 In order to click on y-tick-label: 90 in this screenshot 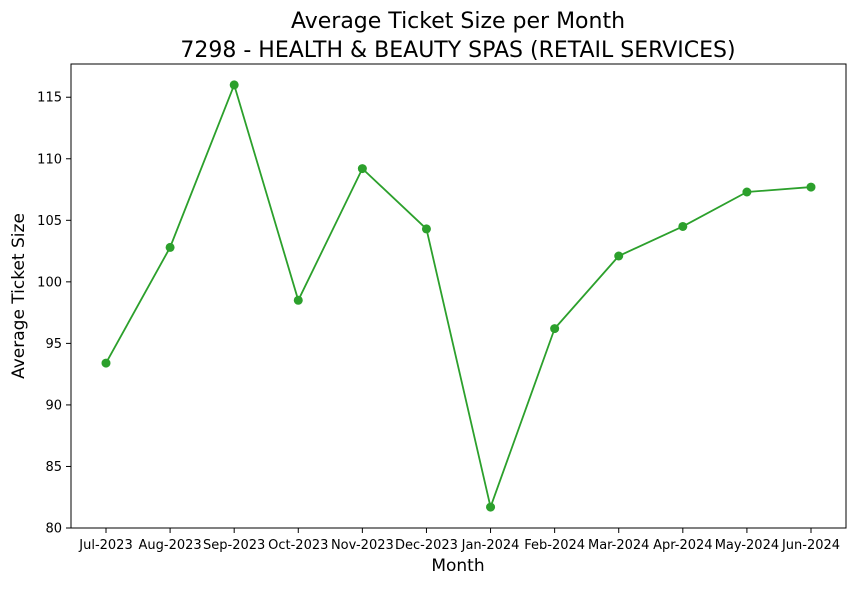, I will do `click(53, 405)`.